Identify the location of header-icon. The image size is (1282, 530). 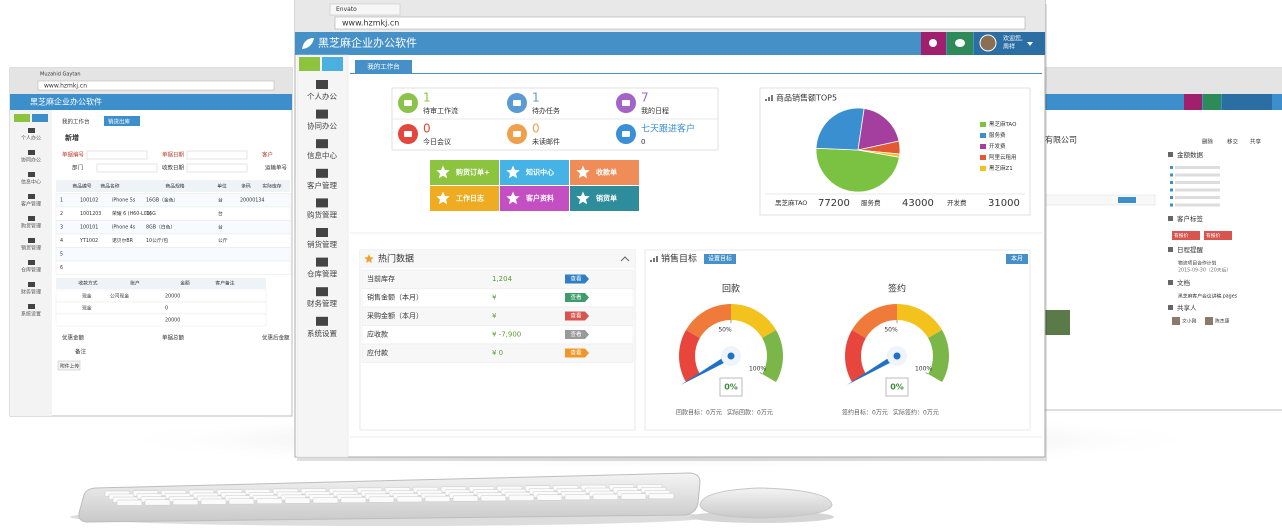
(1212, 102).